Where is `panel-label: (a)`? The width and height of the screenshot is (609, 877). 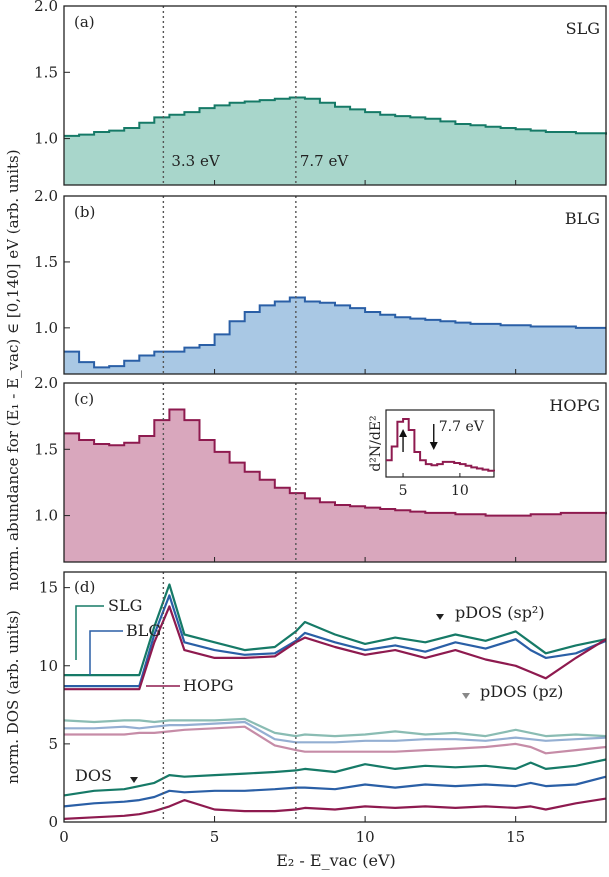
panel-label: (a) is located at coordinates (84, 22).